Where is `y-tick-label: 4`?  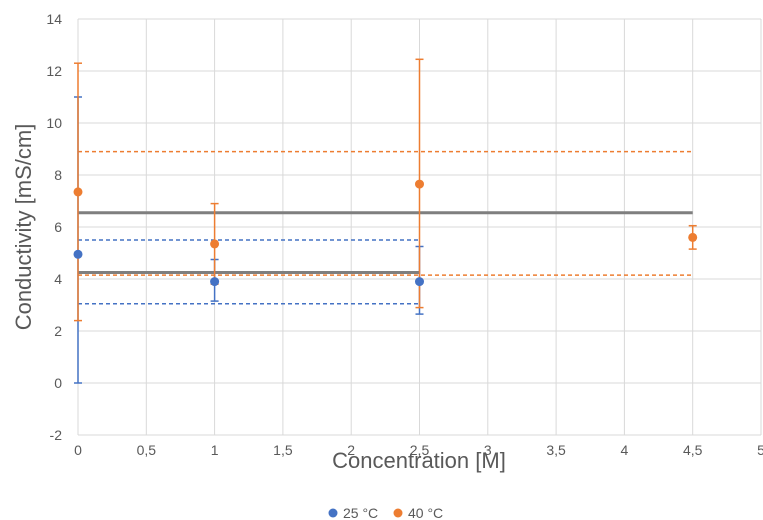 y-tick-label: 4 is located at coordinates (58, 279).